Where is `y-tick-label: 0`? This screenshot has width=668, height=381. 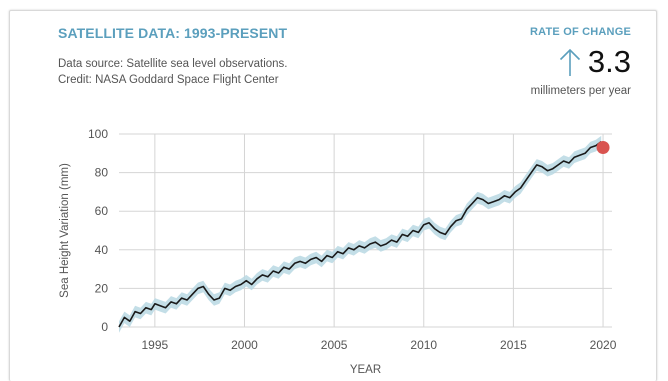
y-tick-label: 0 is located at coordinates (104, 327).